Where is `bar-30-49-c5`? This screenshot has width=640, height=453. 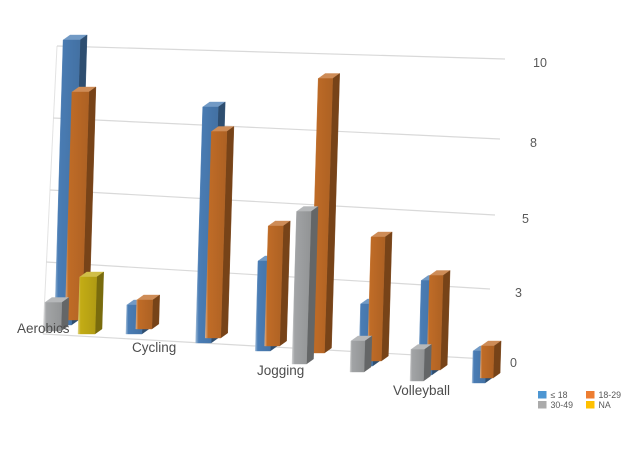 bar-30-49-c5 is located at coordinates (361, 354).